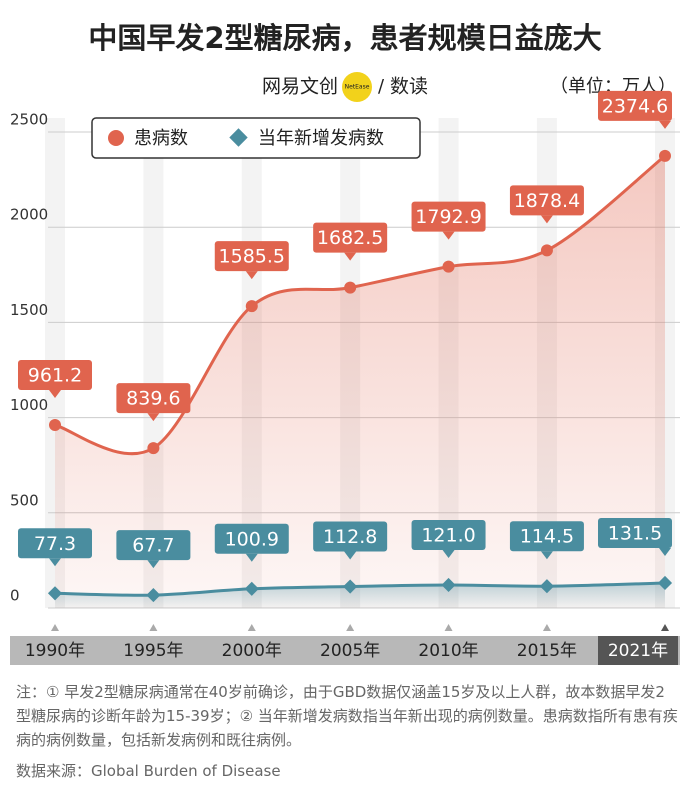 The image size is (690, 800). Describe the element at coordinates (547, 651) in the screenshot. I see `x-tick-label: 2015年` at that location.